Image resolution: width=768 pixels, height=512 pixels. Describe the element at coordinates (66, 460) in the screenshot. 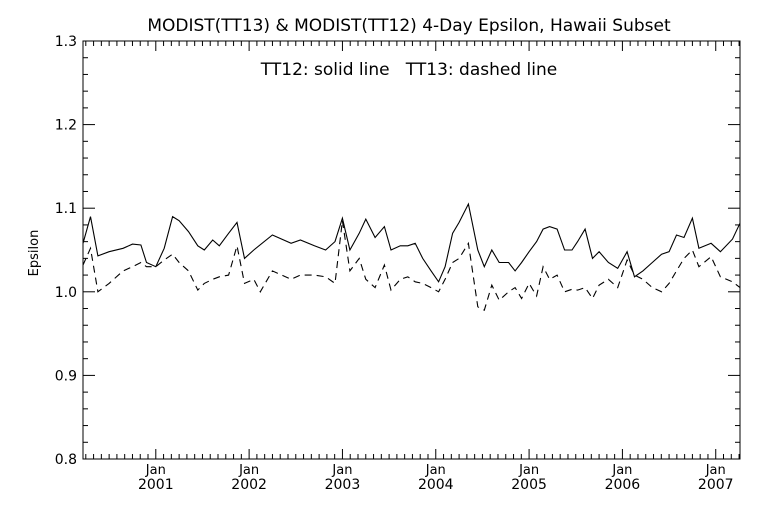

I see `y-tick-label: 0.8` at that location.